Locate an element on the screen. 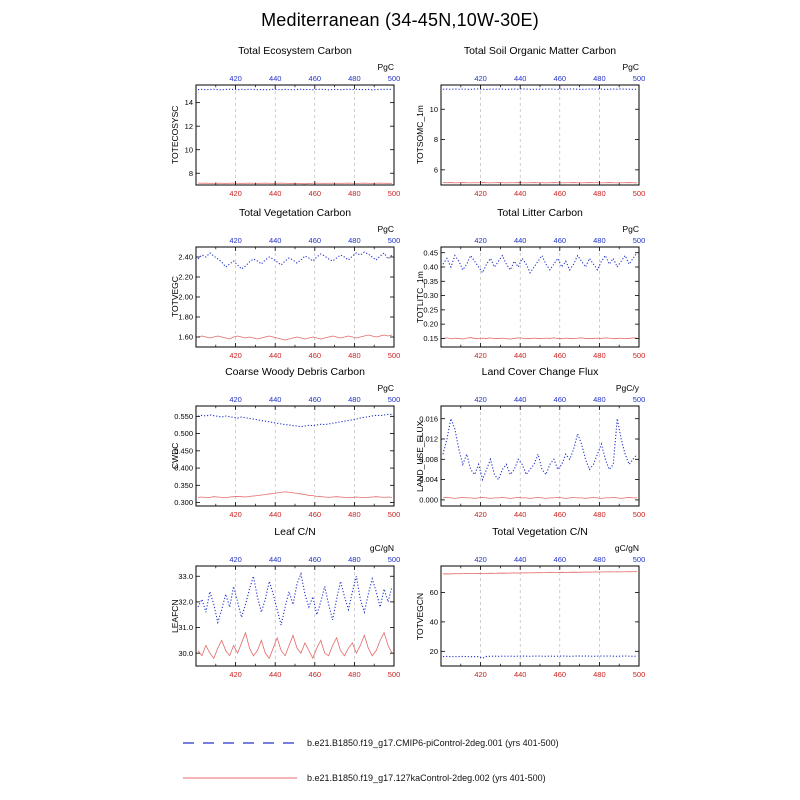 Image resolution: width=800 pixels, height=800 pixels. svg-text: 1.60 is located at coordinates (185, 337).